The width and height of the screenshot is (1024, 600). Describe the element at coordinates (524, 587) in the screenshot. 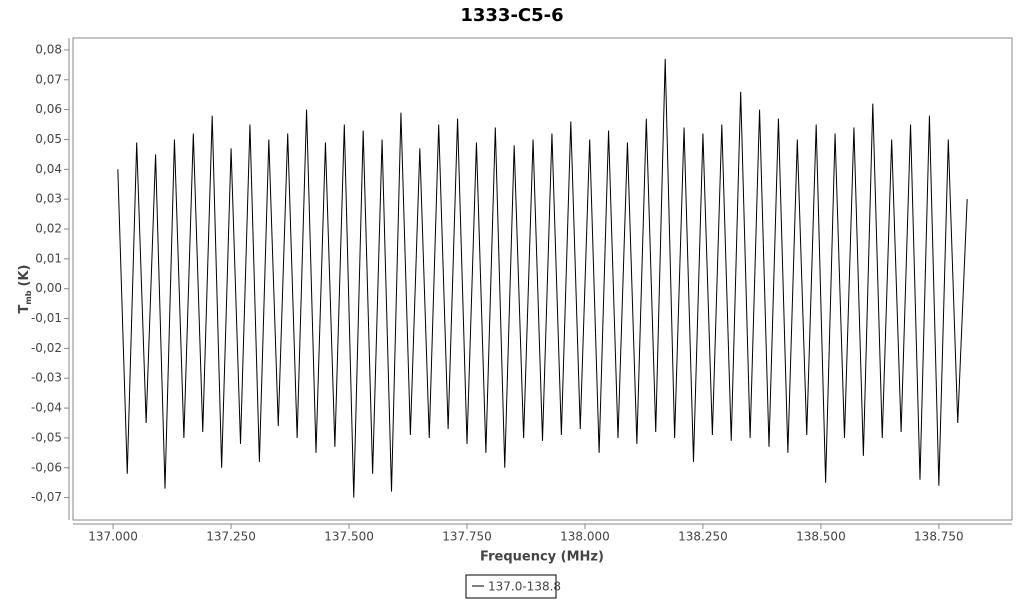

I see `legend-label: 137.0-138.8` at that location.